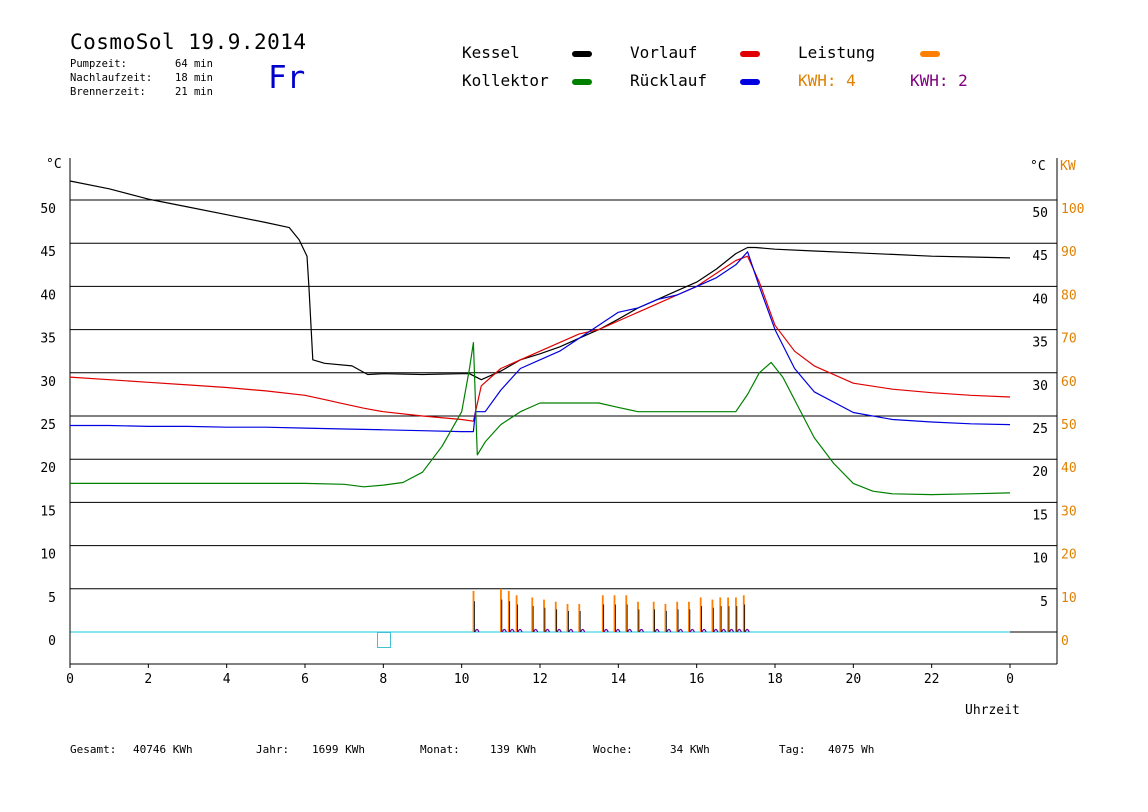 The height and width of the screenshot is (812, 1148). I want to click on x-tick-label: 18, so click(775, 679).